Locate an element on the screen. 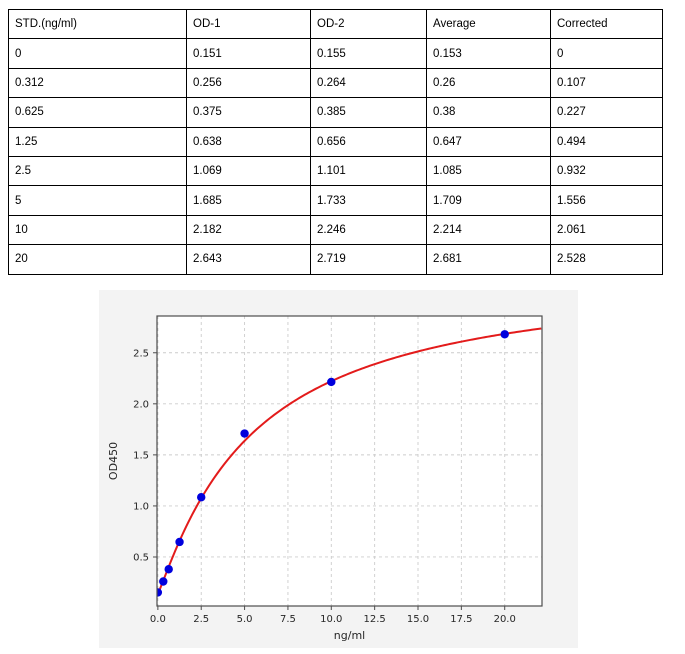  table-header-row: STD.(ng/ml) OD-1 OD-2 Average Corrected is located at coordinates (335, 24).